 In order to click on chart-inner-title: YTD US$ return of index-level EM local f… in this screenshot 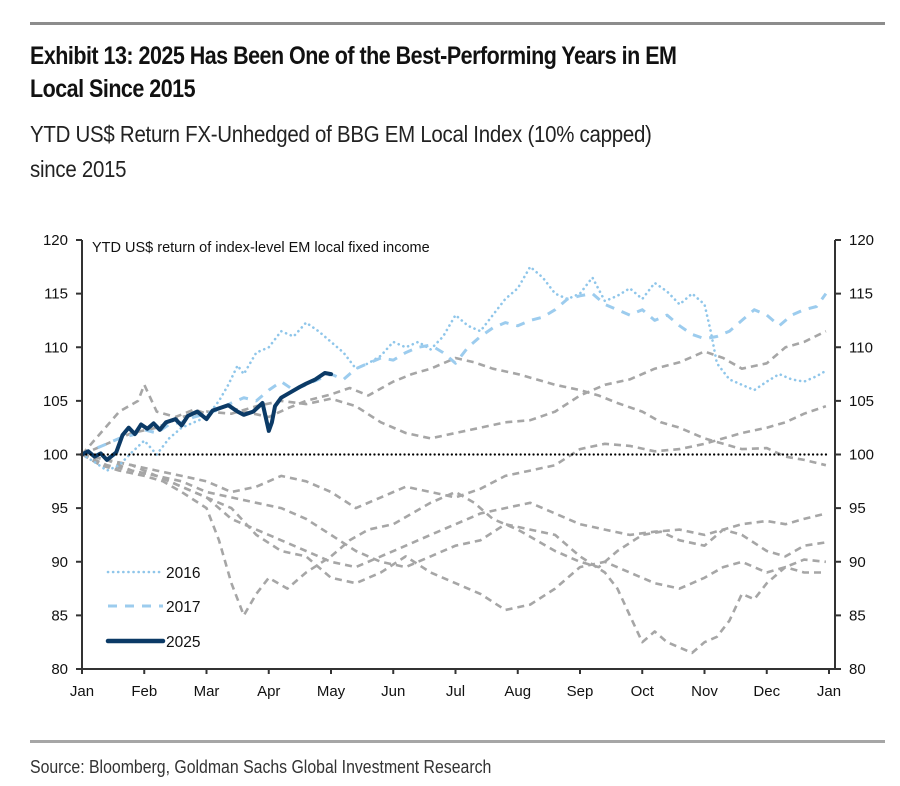, I will do `click(261, 248)`.